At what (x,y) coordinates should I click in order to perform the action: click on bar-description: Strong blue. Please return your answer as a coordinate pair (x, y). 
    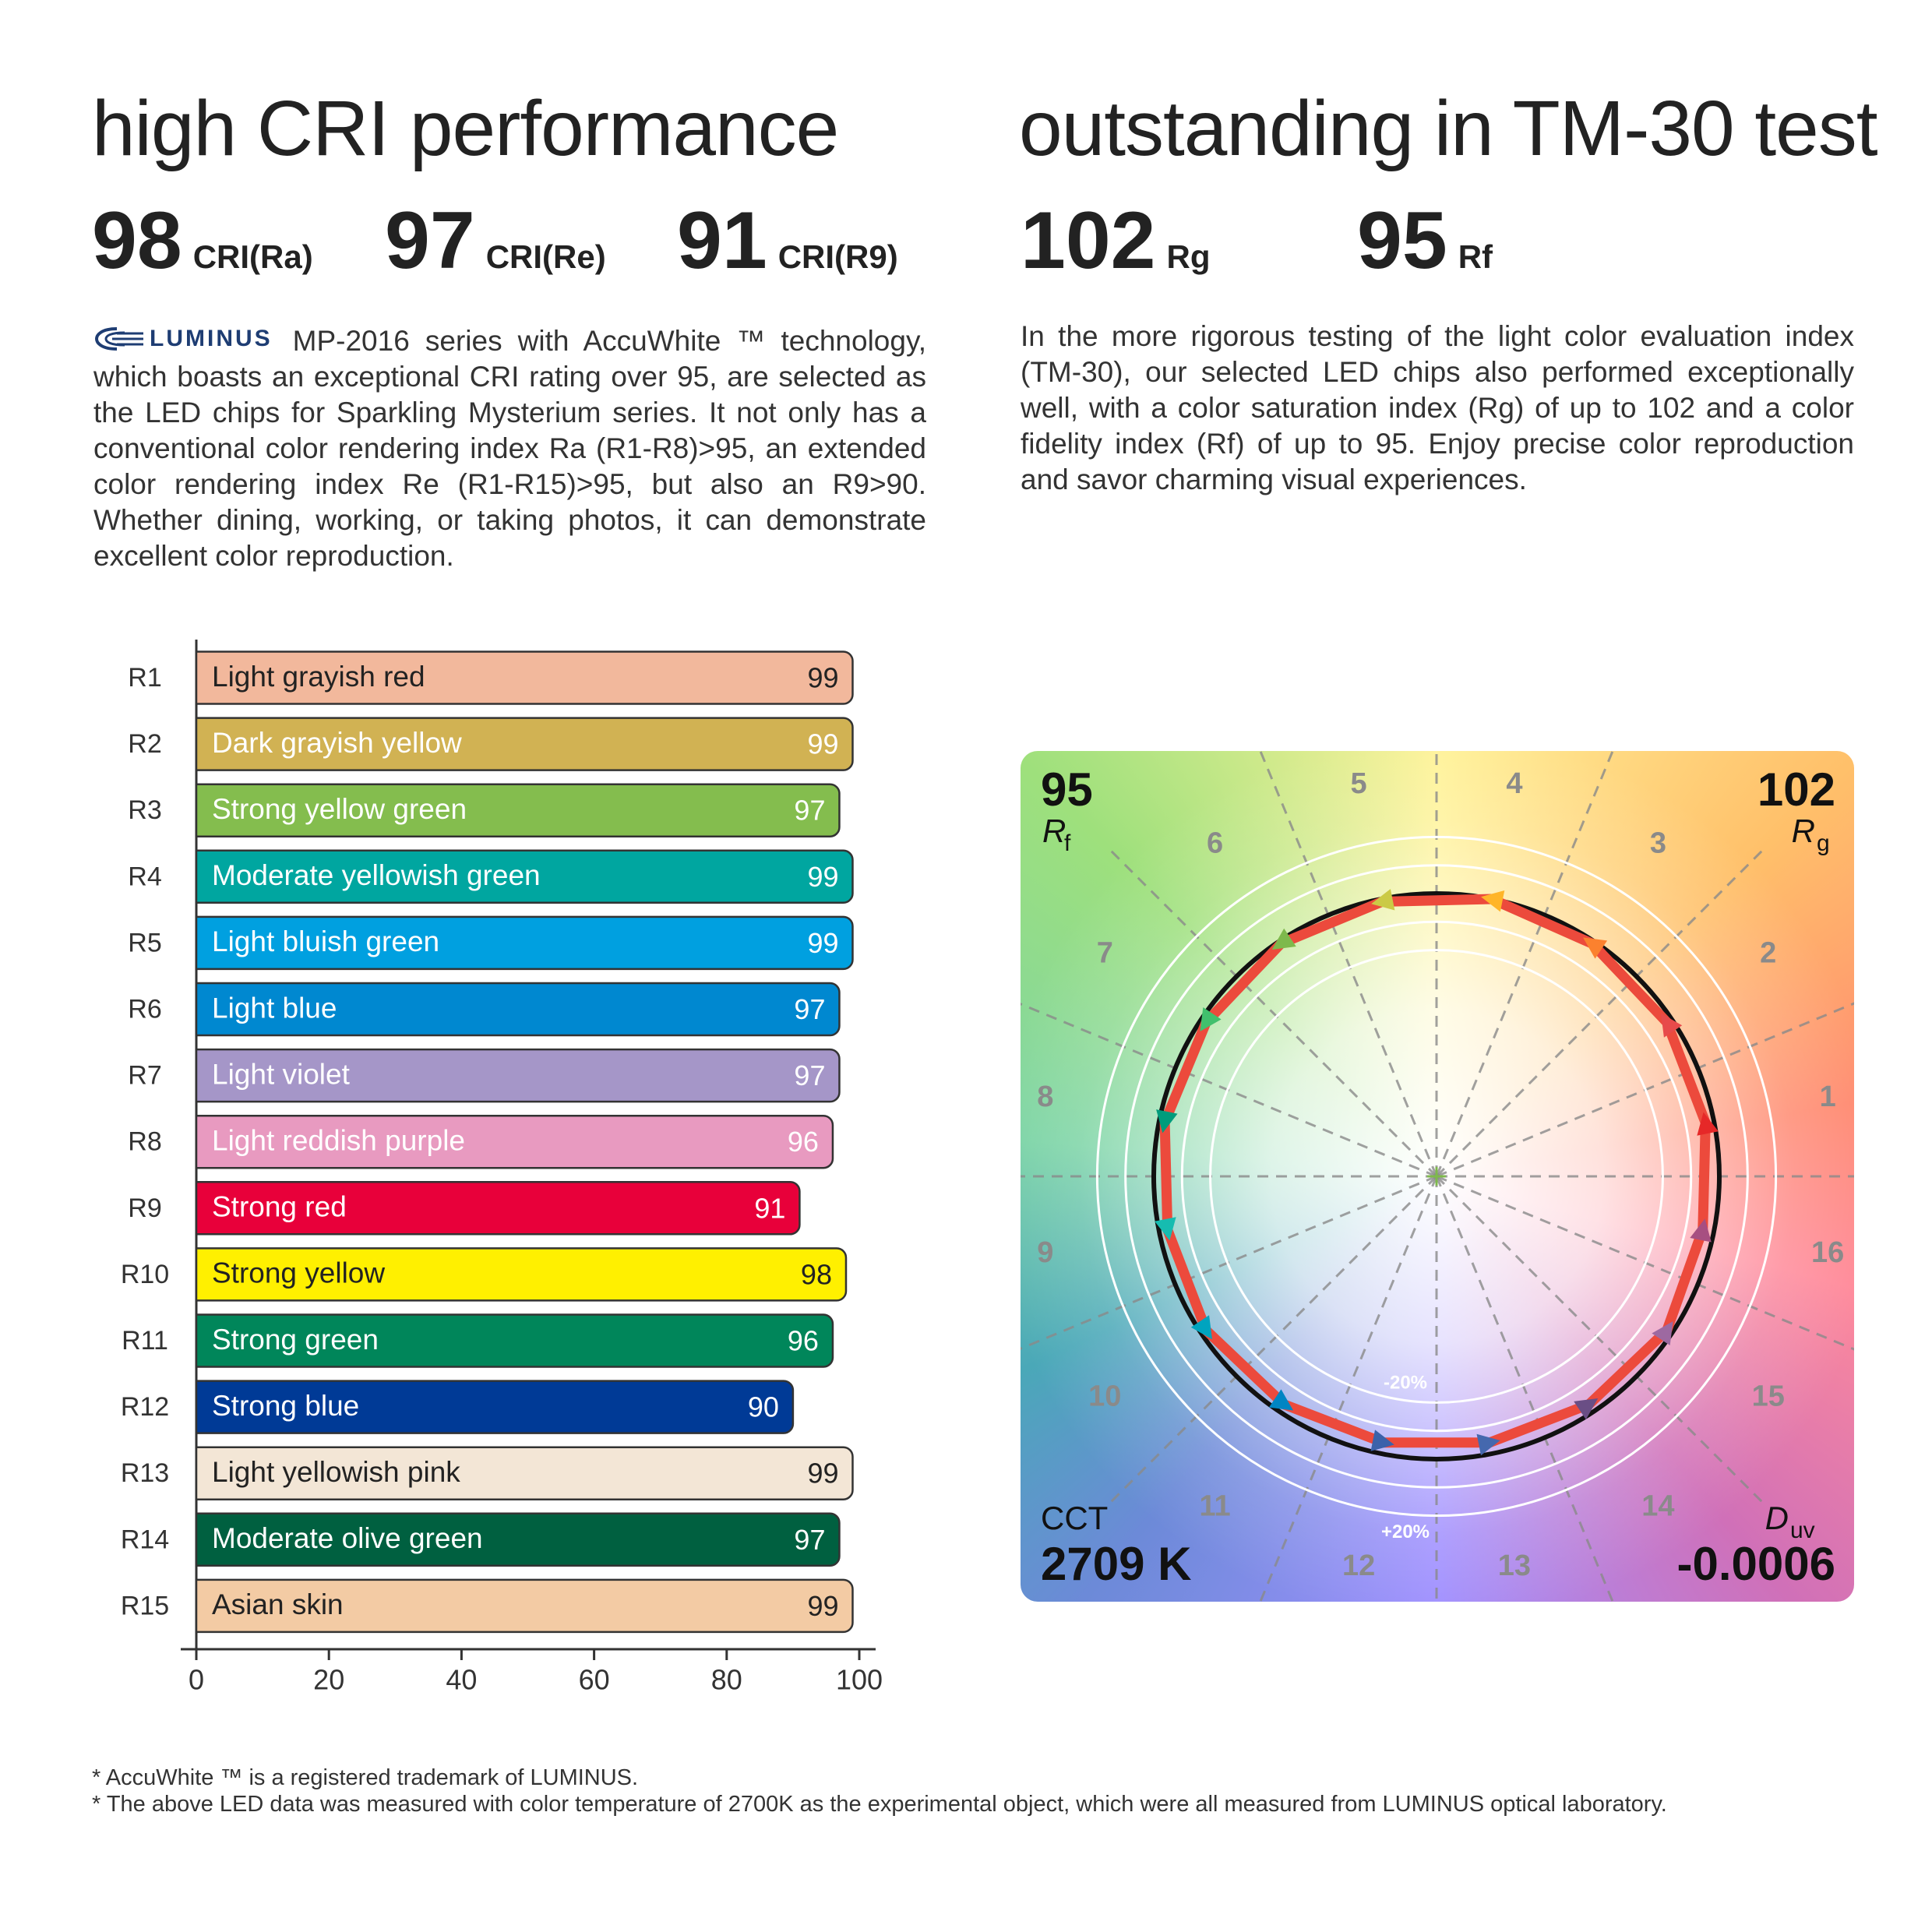
    Looking at the image, I should click on (285, 1406).